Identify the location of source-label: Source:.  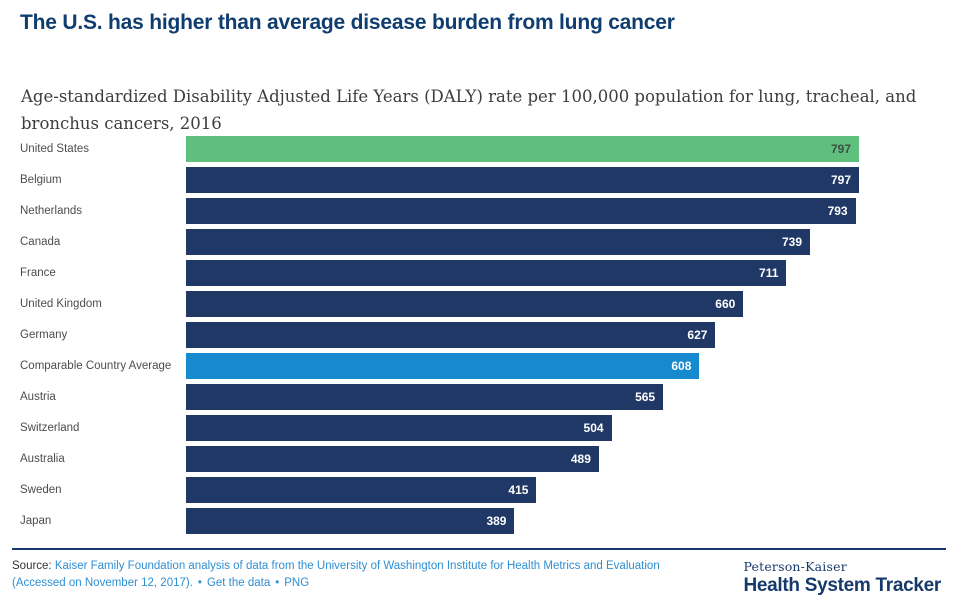
(33, 566).